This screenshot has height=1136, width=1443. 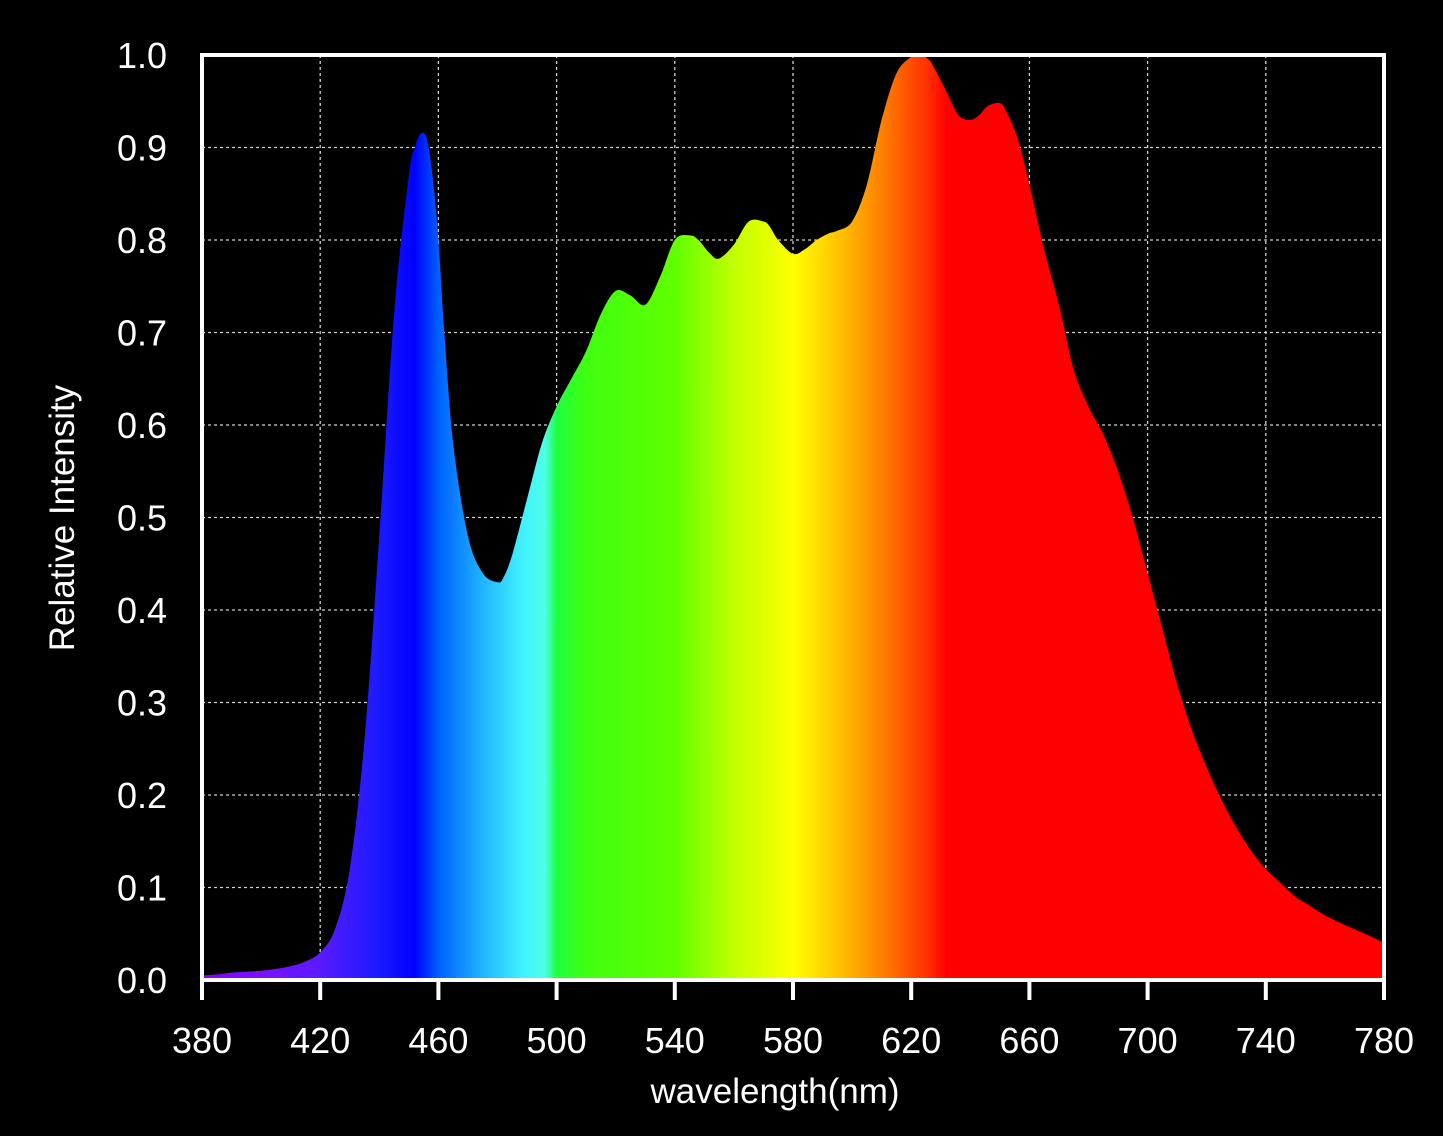 I want to click on x-tick-labels: 380 420 460 500 540 580 620 660 700 740 780, so click(x=793, y=1040).